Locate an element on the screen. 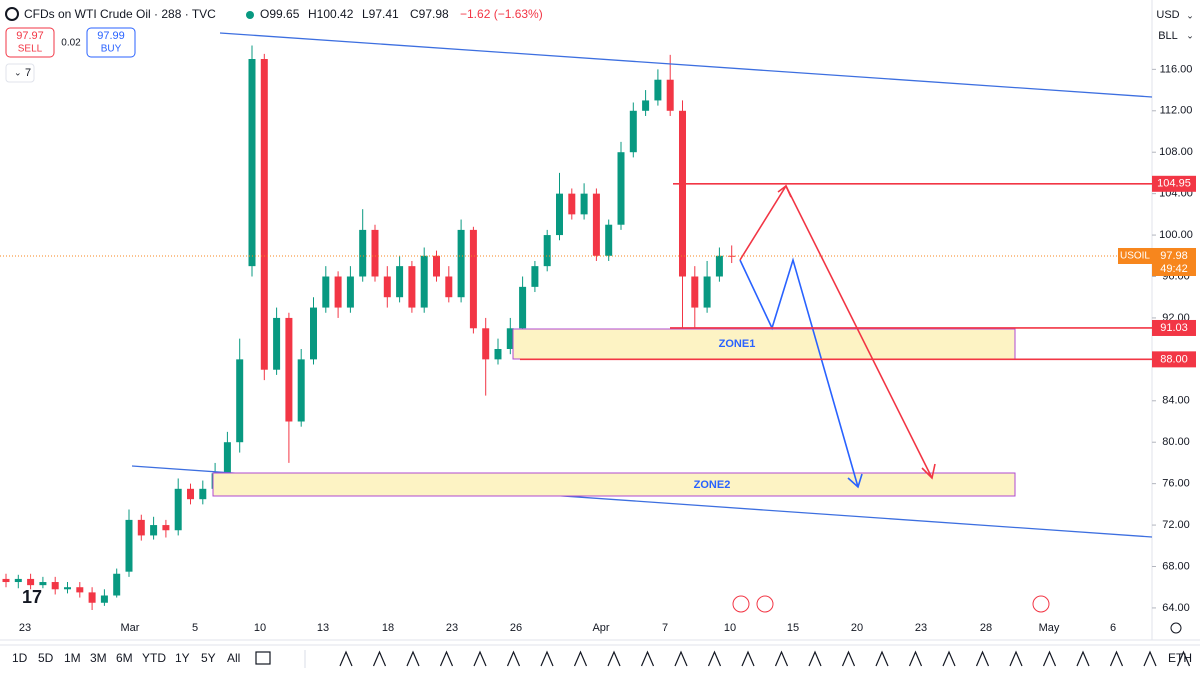 This screenshot has width=1200, height=675. session-toggle: ETH is located at coordinates (1180, 658).